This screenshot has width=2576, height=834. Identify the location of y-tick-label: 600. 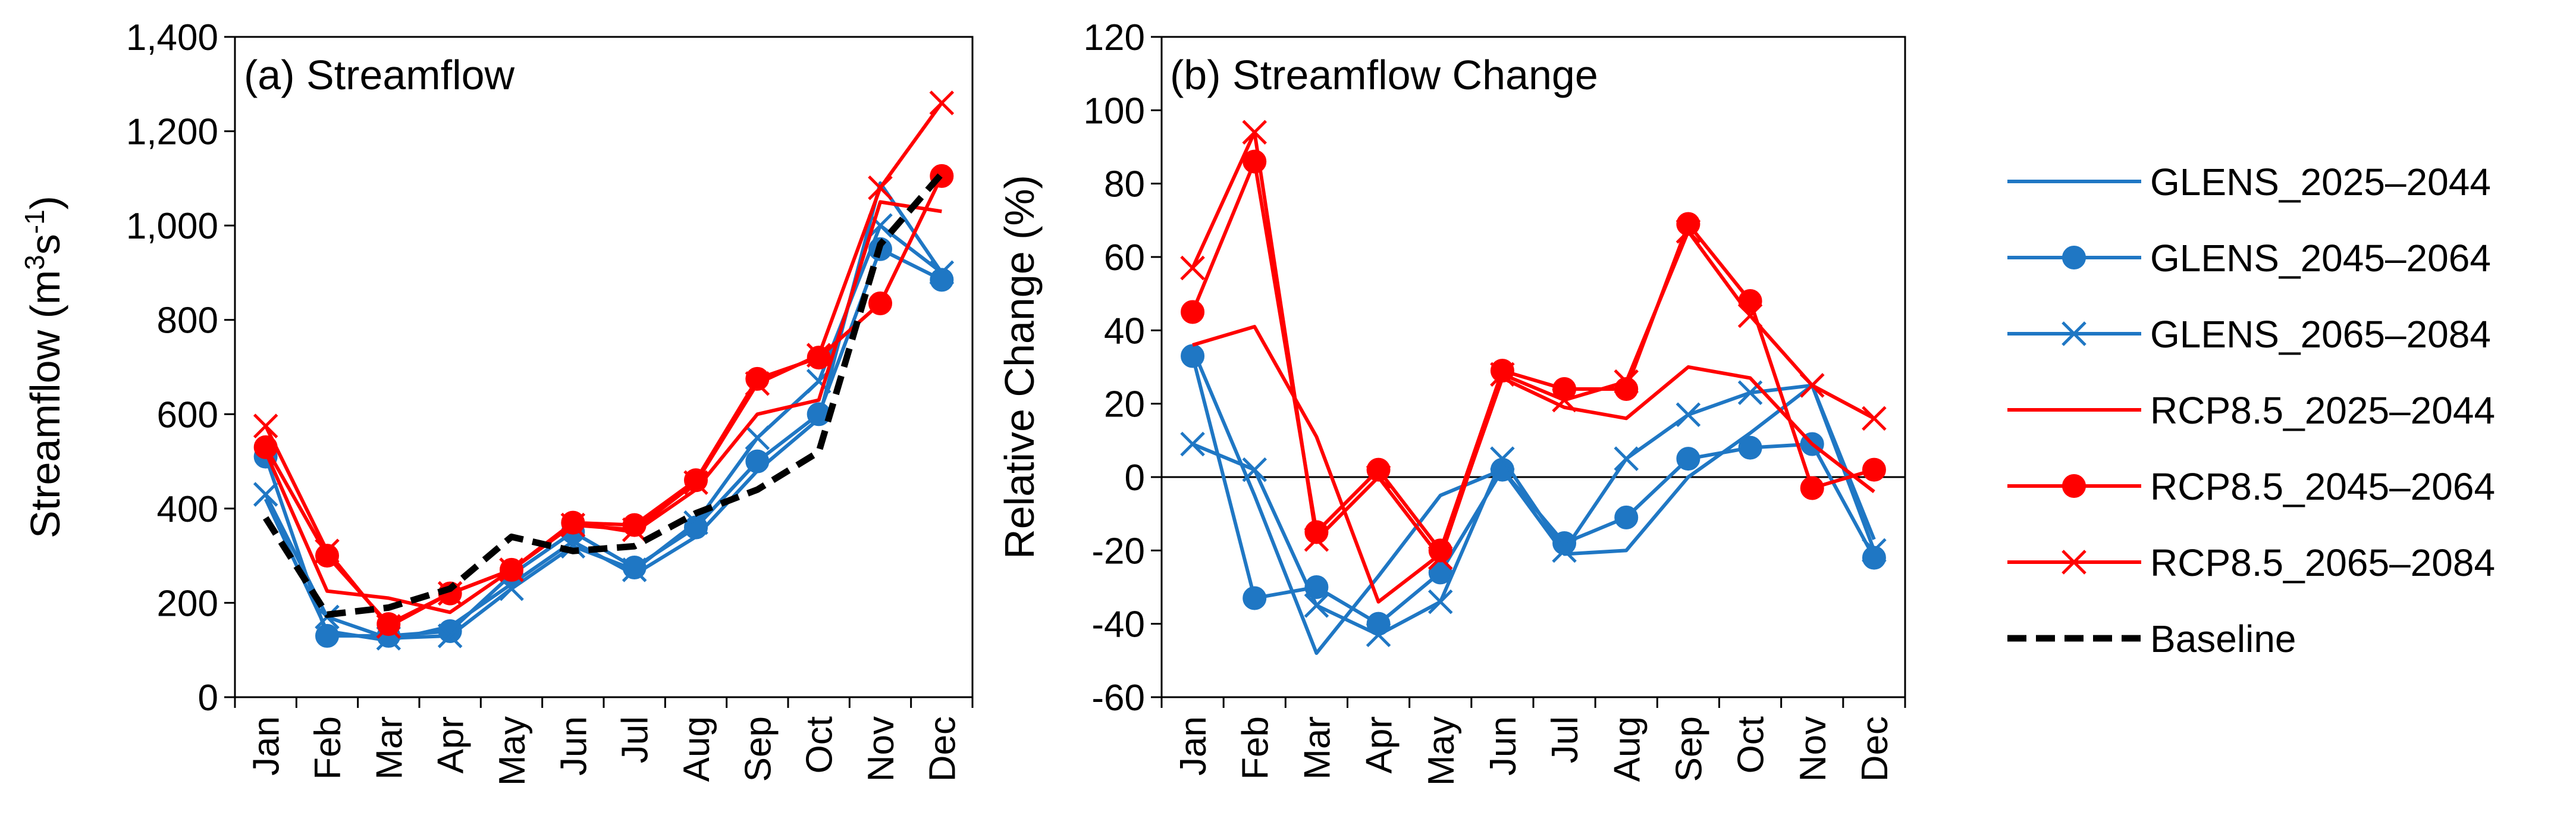
(187, 414).